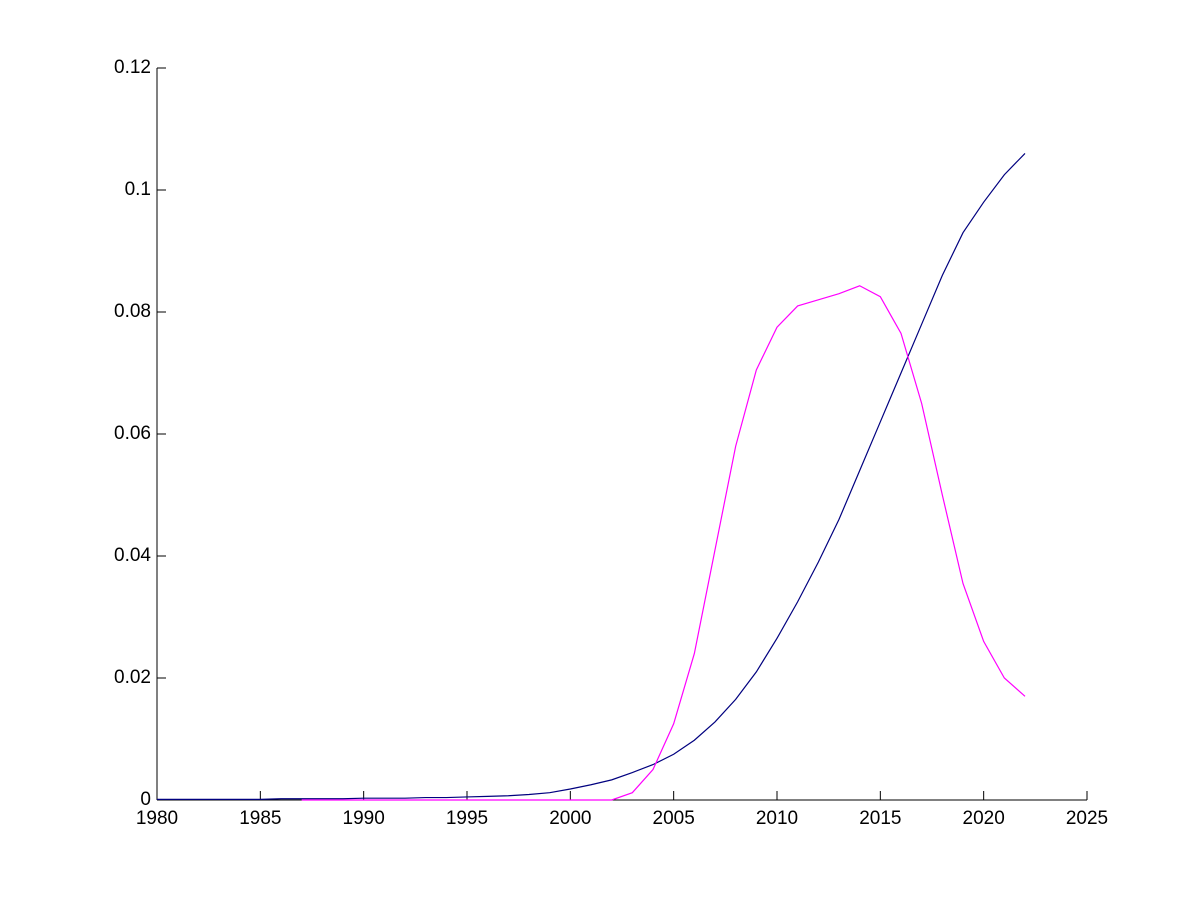 The width and height of the screenshot is (1200, 900). I want to click on x-tick-label: 2000, so click(570, 818).